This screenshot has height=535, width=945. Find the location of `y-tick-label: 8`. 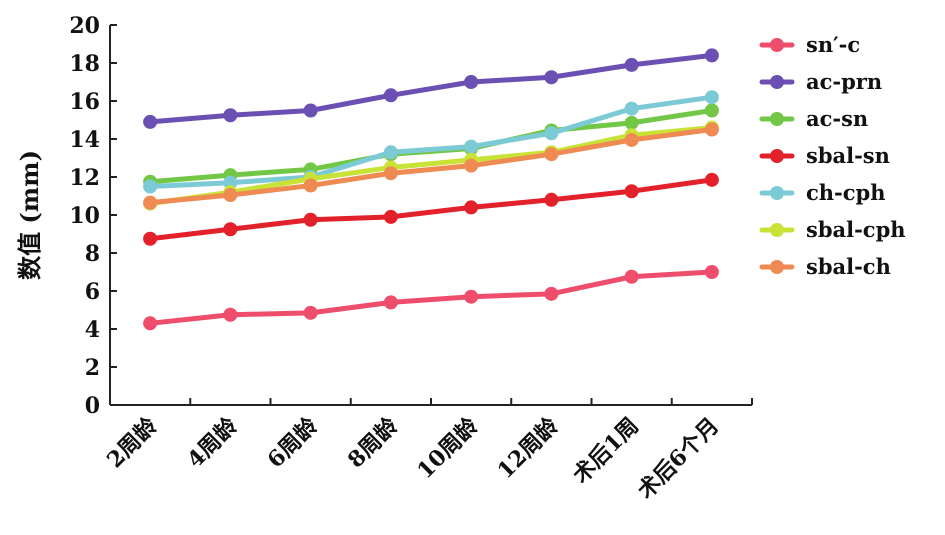

y-tick-label: 8 is located at coordinates (92, 254).